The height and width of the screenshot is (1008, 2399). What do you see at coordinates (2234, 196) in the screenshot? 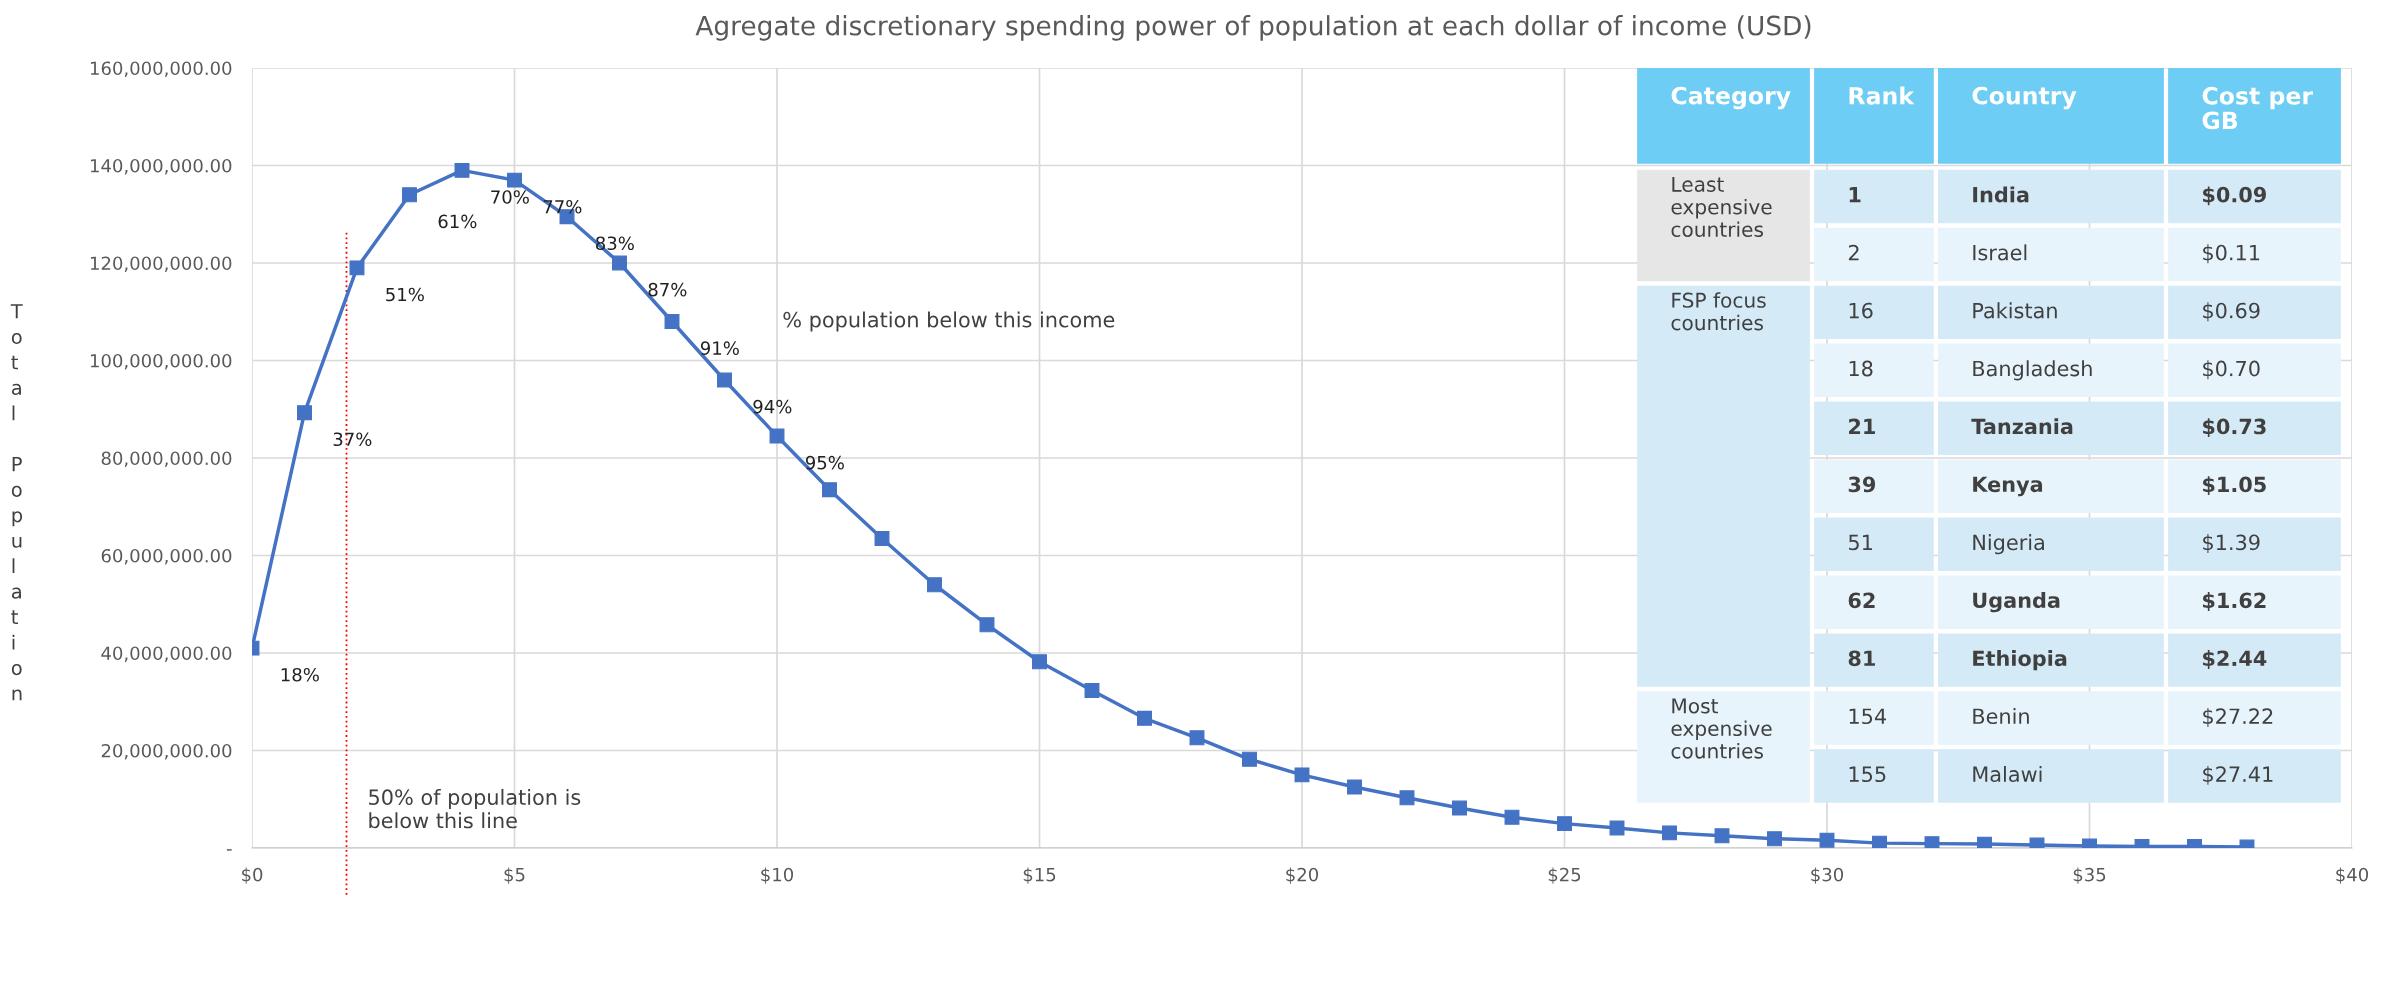
I see `annotation: $0.09` at bounding box center [2234, 196].